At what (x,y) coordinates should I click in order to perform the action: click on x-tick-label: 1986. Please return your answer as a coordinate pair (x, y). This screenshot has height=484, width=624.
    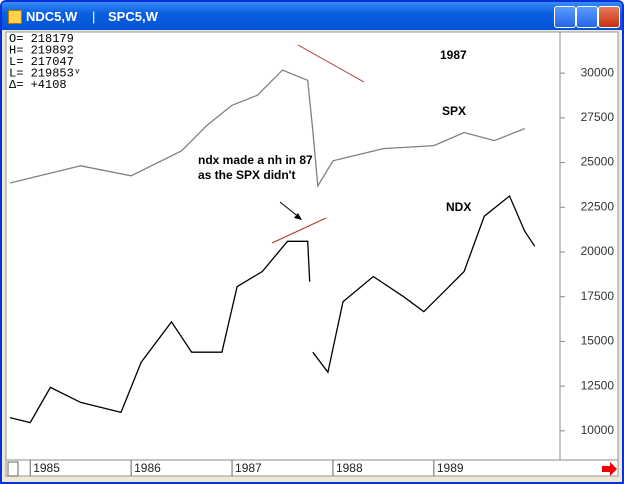
    Looking at the image, I should click on (147, 468).